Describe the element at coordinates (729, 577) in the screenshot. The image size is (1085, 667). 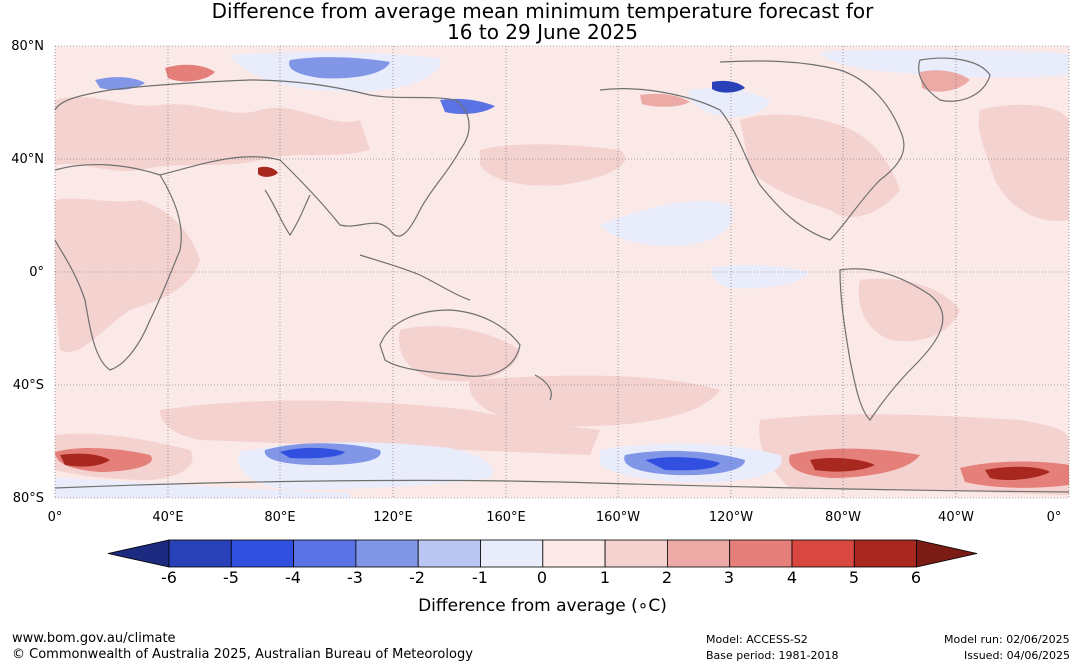
I see `colorbar-tick: 3` at that location.